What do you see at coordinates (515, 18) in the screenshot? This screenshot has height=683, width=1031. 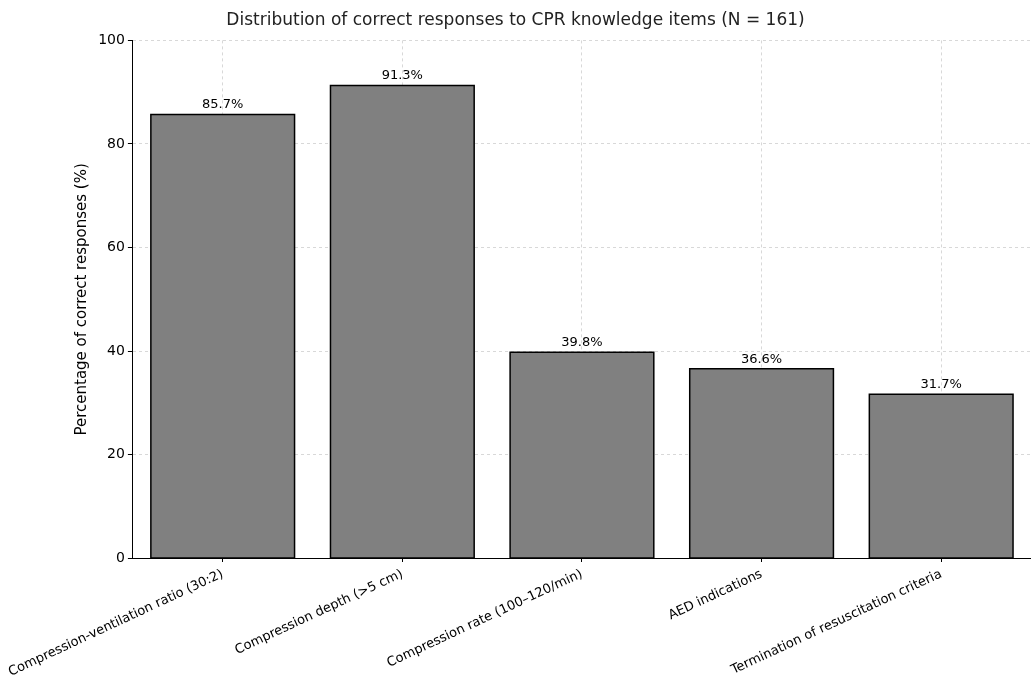 I see `chart-title: Distribution of correct responses to CPR knowledge items (N = 161)` at bounding box center [515, 18].